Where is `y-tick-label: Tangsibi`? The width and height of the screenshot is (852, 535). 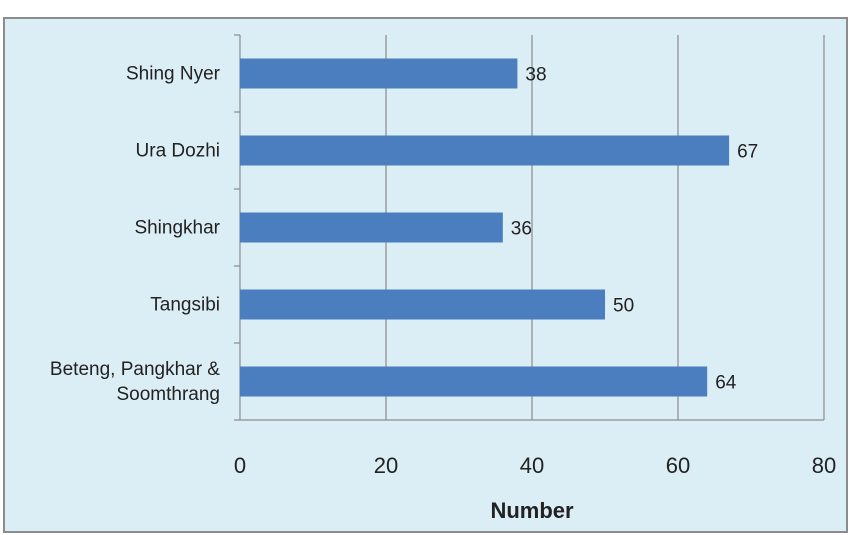
y-tick-label: Tangsibi is located at coordinates (185, 304).